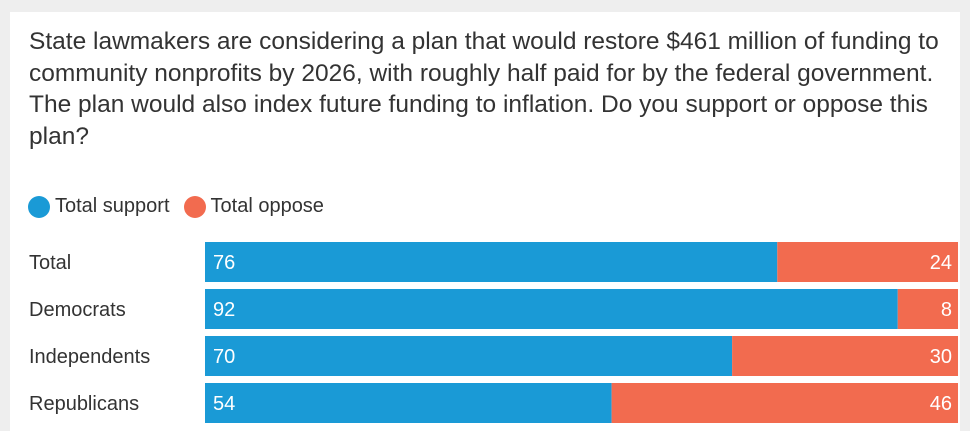 The image size is (970, 431). What do you see at coordinates (941, 404) in the screenshot?
I see `data-label-republicans-total-oppose: 46` at bounding box center [941, 404].